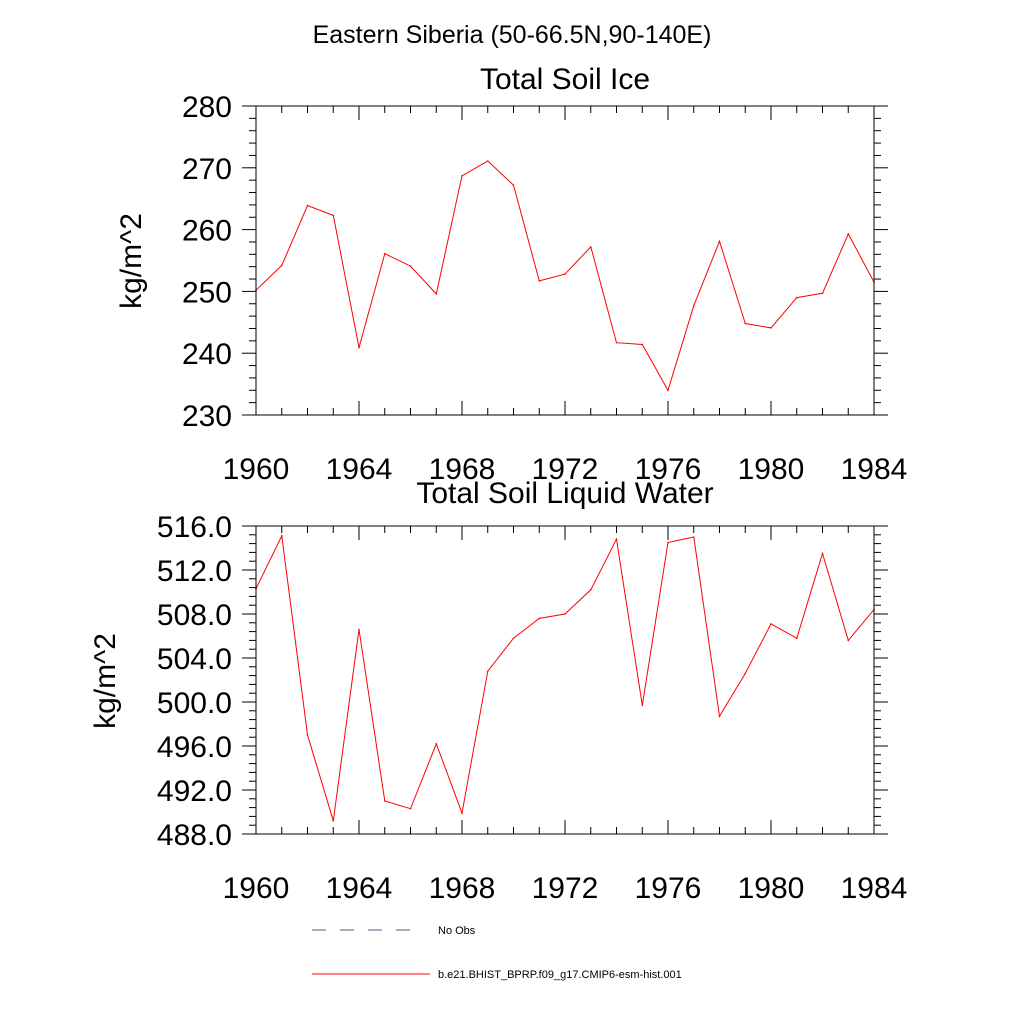 The image size is (1024, 1024). What do you see at coordinates (564, 493) in the screenshot?
I see `panel-title: Total Soil Liquid Water` at bounding box center [564, 493].